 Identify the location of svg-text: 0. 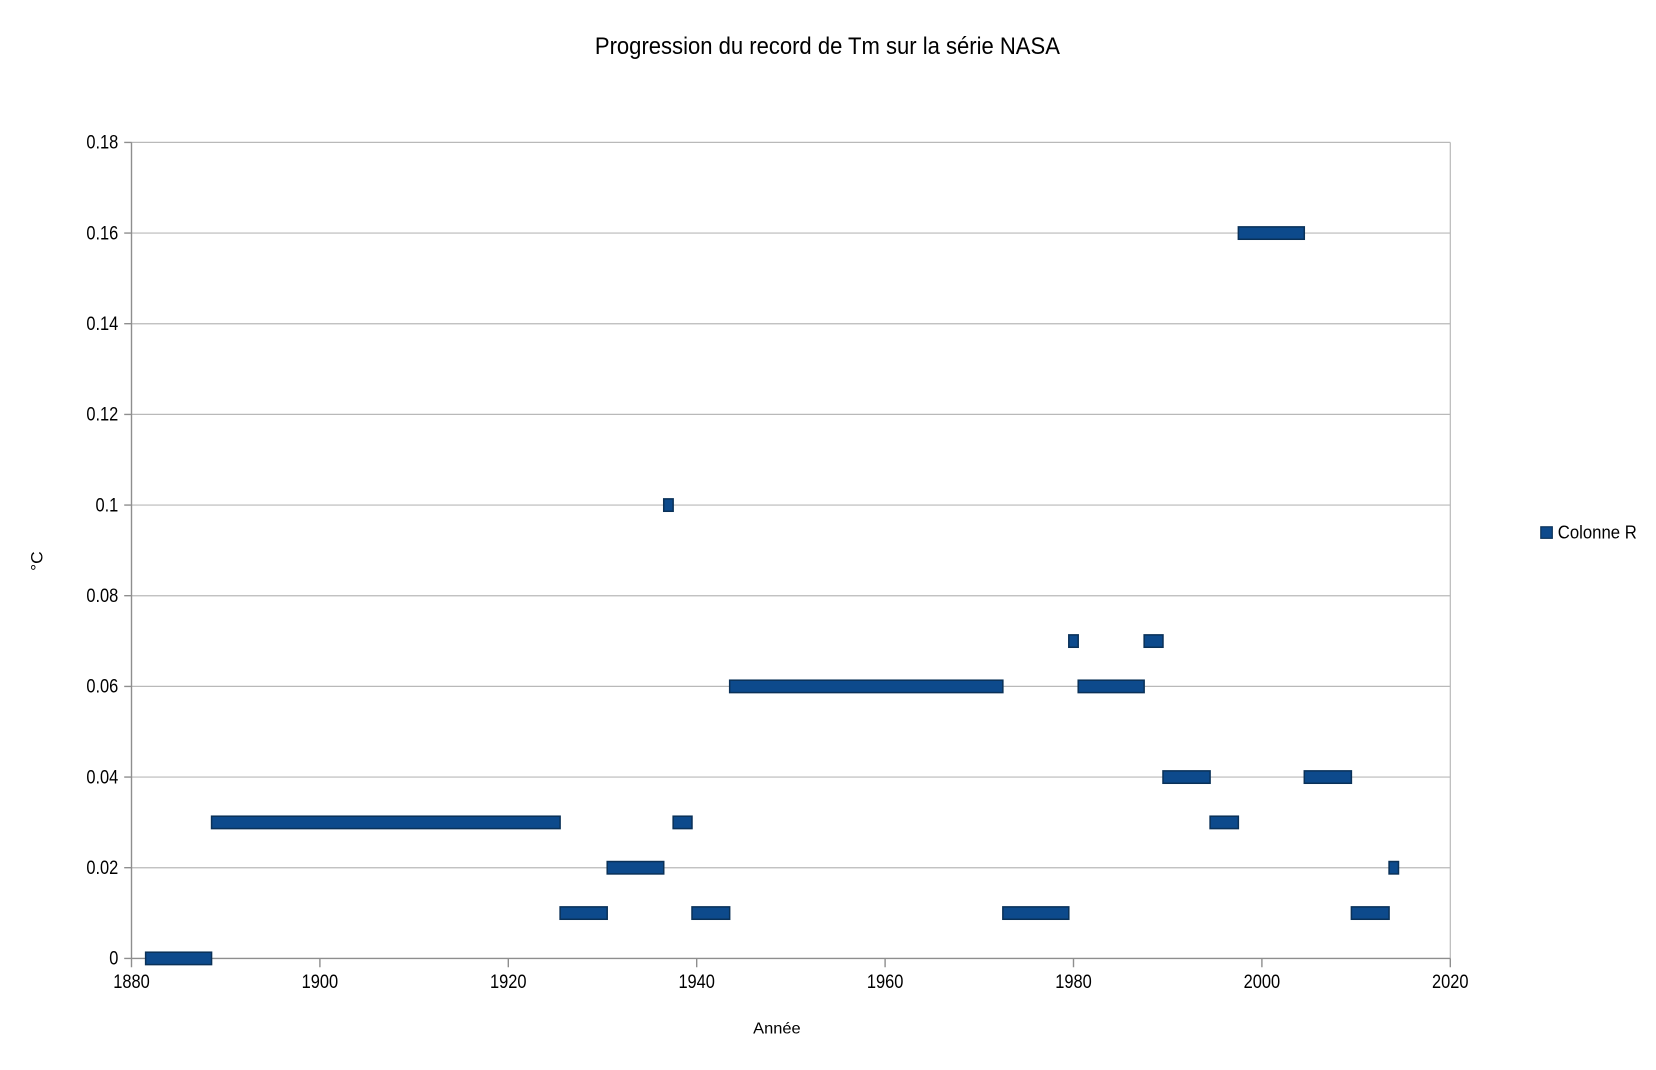
(113, 959).